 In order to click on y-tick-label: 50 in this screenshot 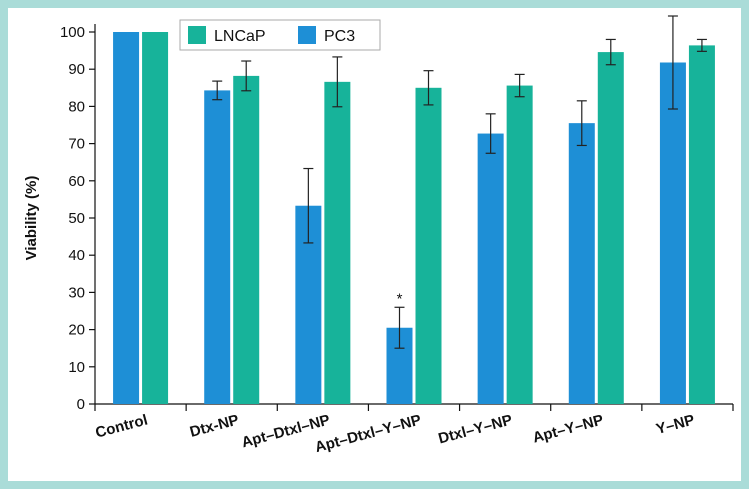, I will do `click(76, 218)`.